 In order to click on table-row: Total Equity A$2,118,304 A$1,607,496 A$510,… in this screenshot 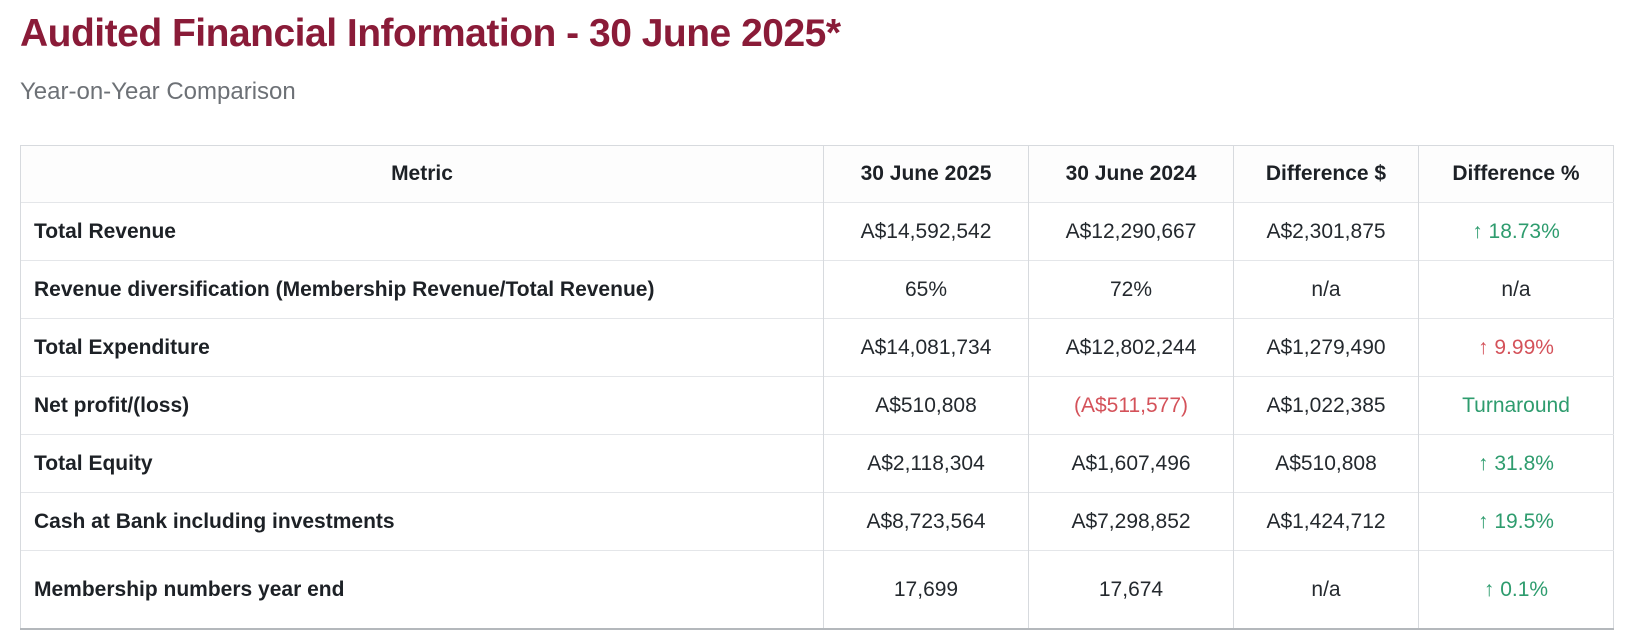, I will do `click(817, 463)`.